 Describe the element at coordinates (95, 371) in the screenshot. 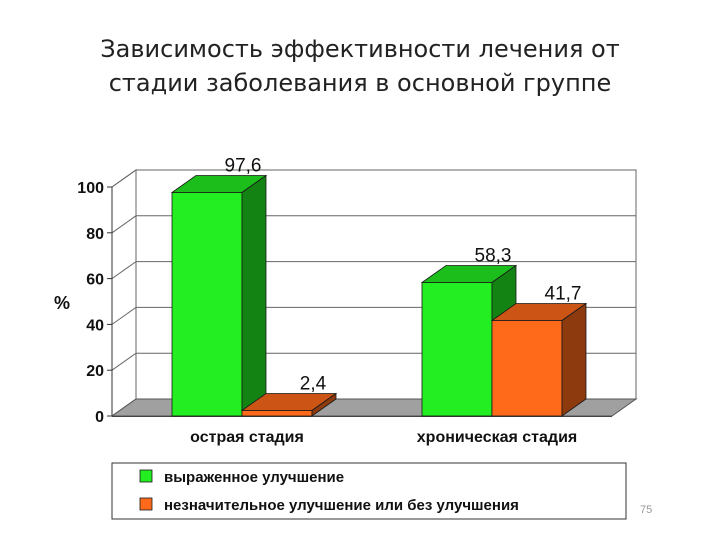

I see `y-tick-label: 20` at that location.